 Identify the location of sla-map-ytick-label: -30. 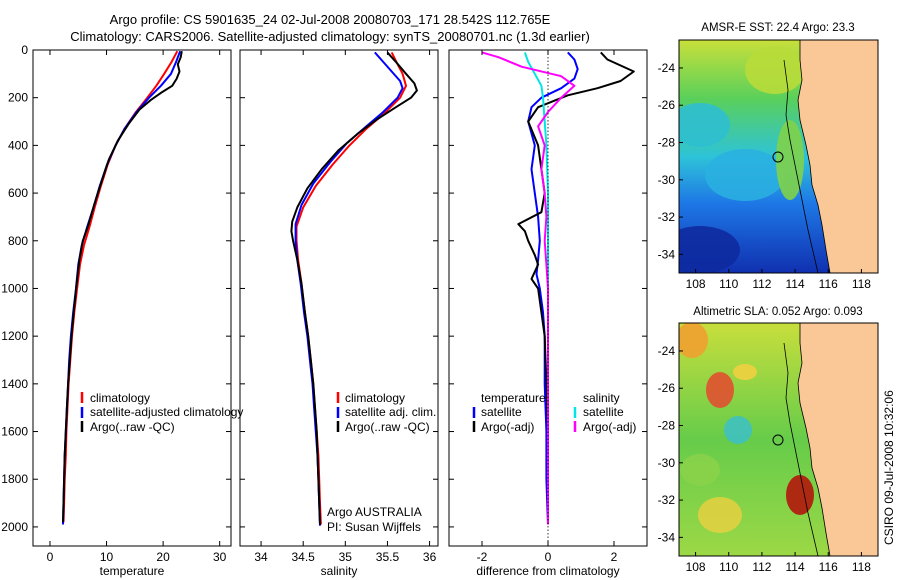
(667, 463).